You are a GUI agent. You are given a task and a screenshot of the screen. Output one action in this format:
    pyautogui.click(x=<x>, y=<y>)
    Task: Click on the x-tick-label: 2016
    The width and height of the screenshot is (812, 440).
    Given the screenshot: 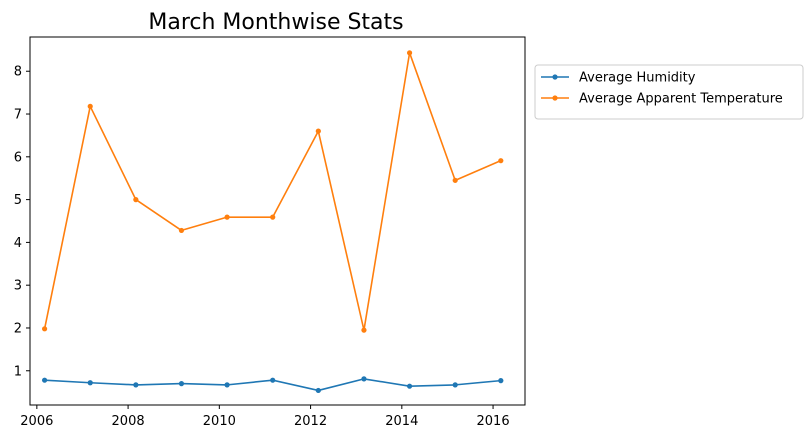 What is the action you would take?
    pyautogui.click(x=493, y=421)
    